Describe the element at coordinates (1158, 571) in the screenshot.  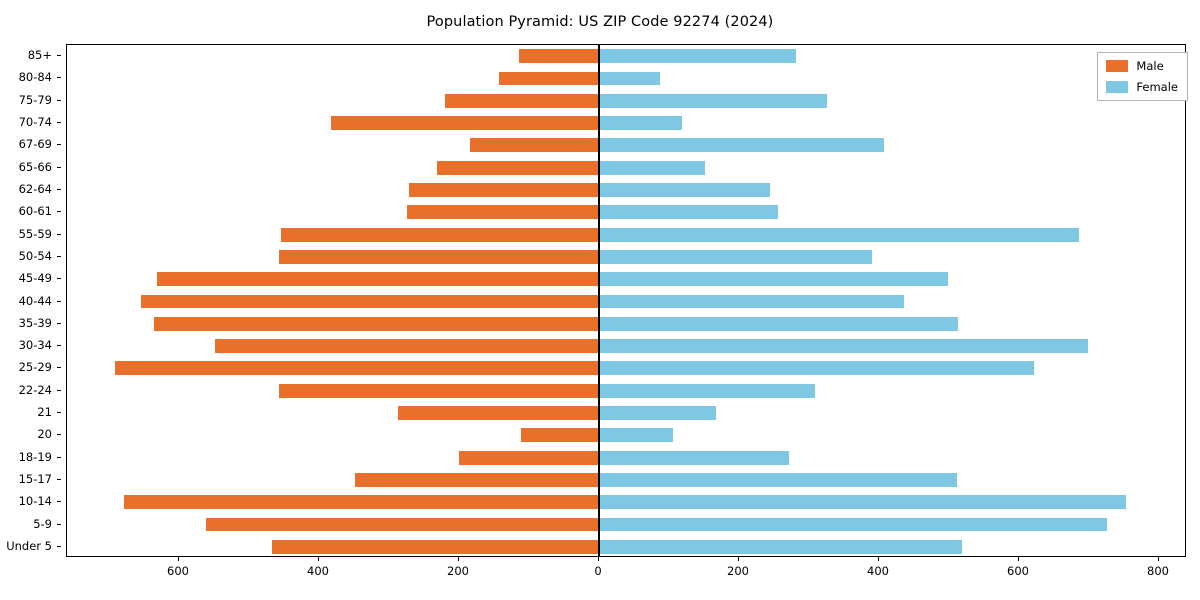
I see `x-tick-label: 800` at that location.